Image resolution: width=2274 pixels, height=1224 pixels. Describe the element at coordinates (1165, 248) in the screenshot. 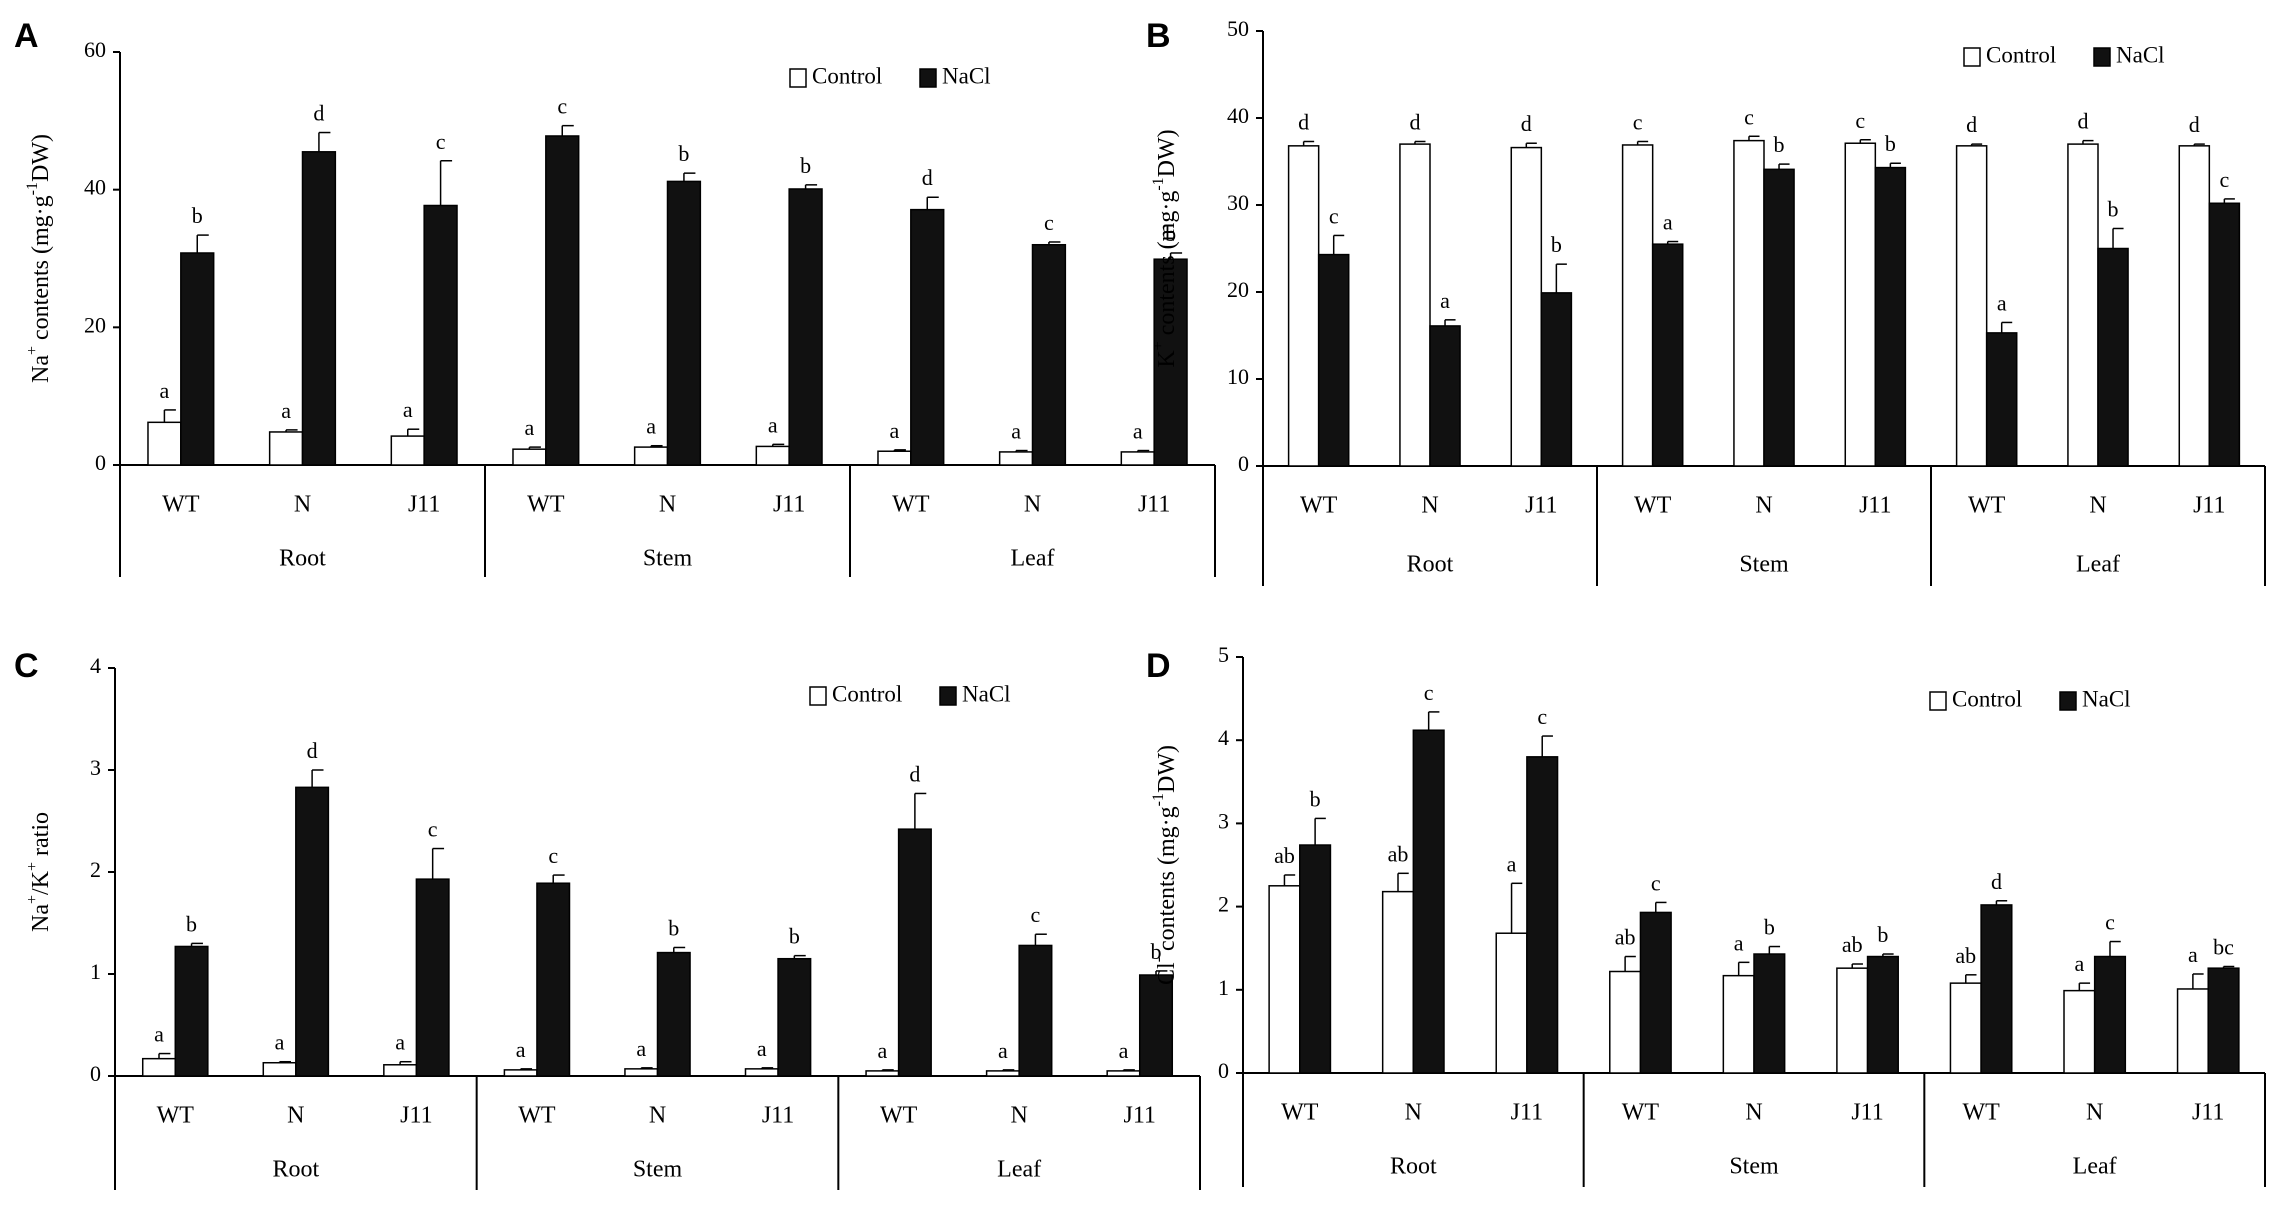

I see `y-axis-label: K+ contents (mg·g-1DW)` at that location.